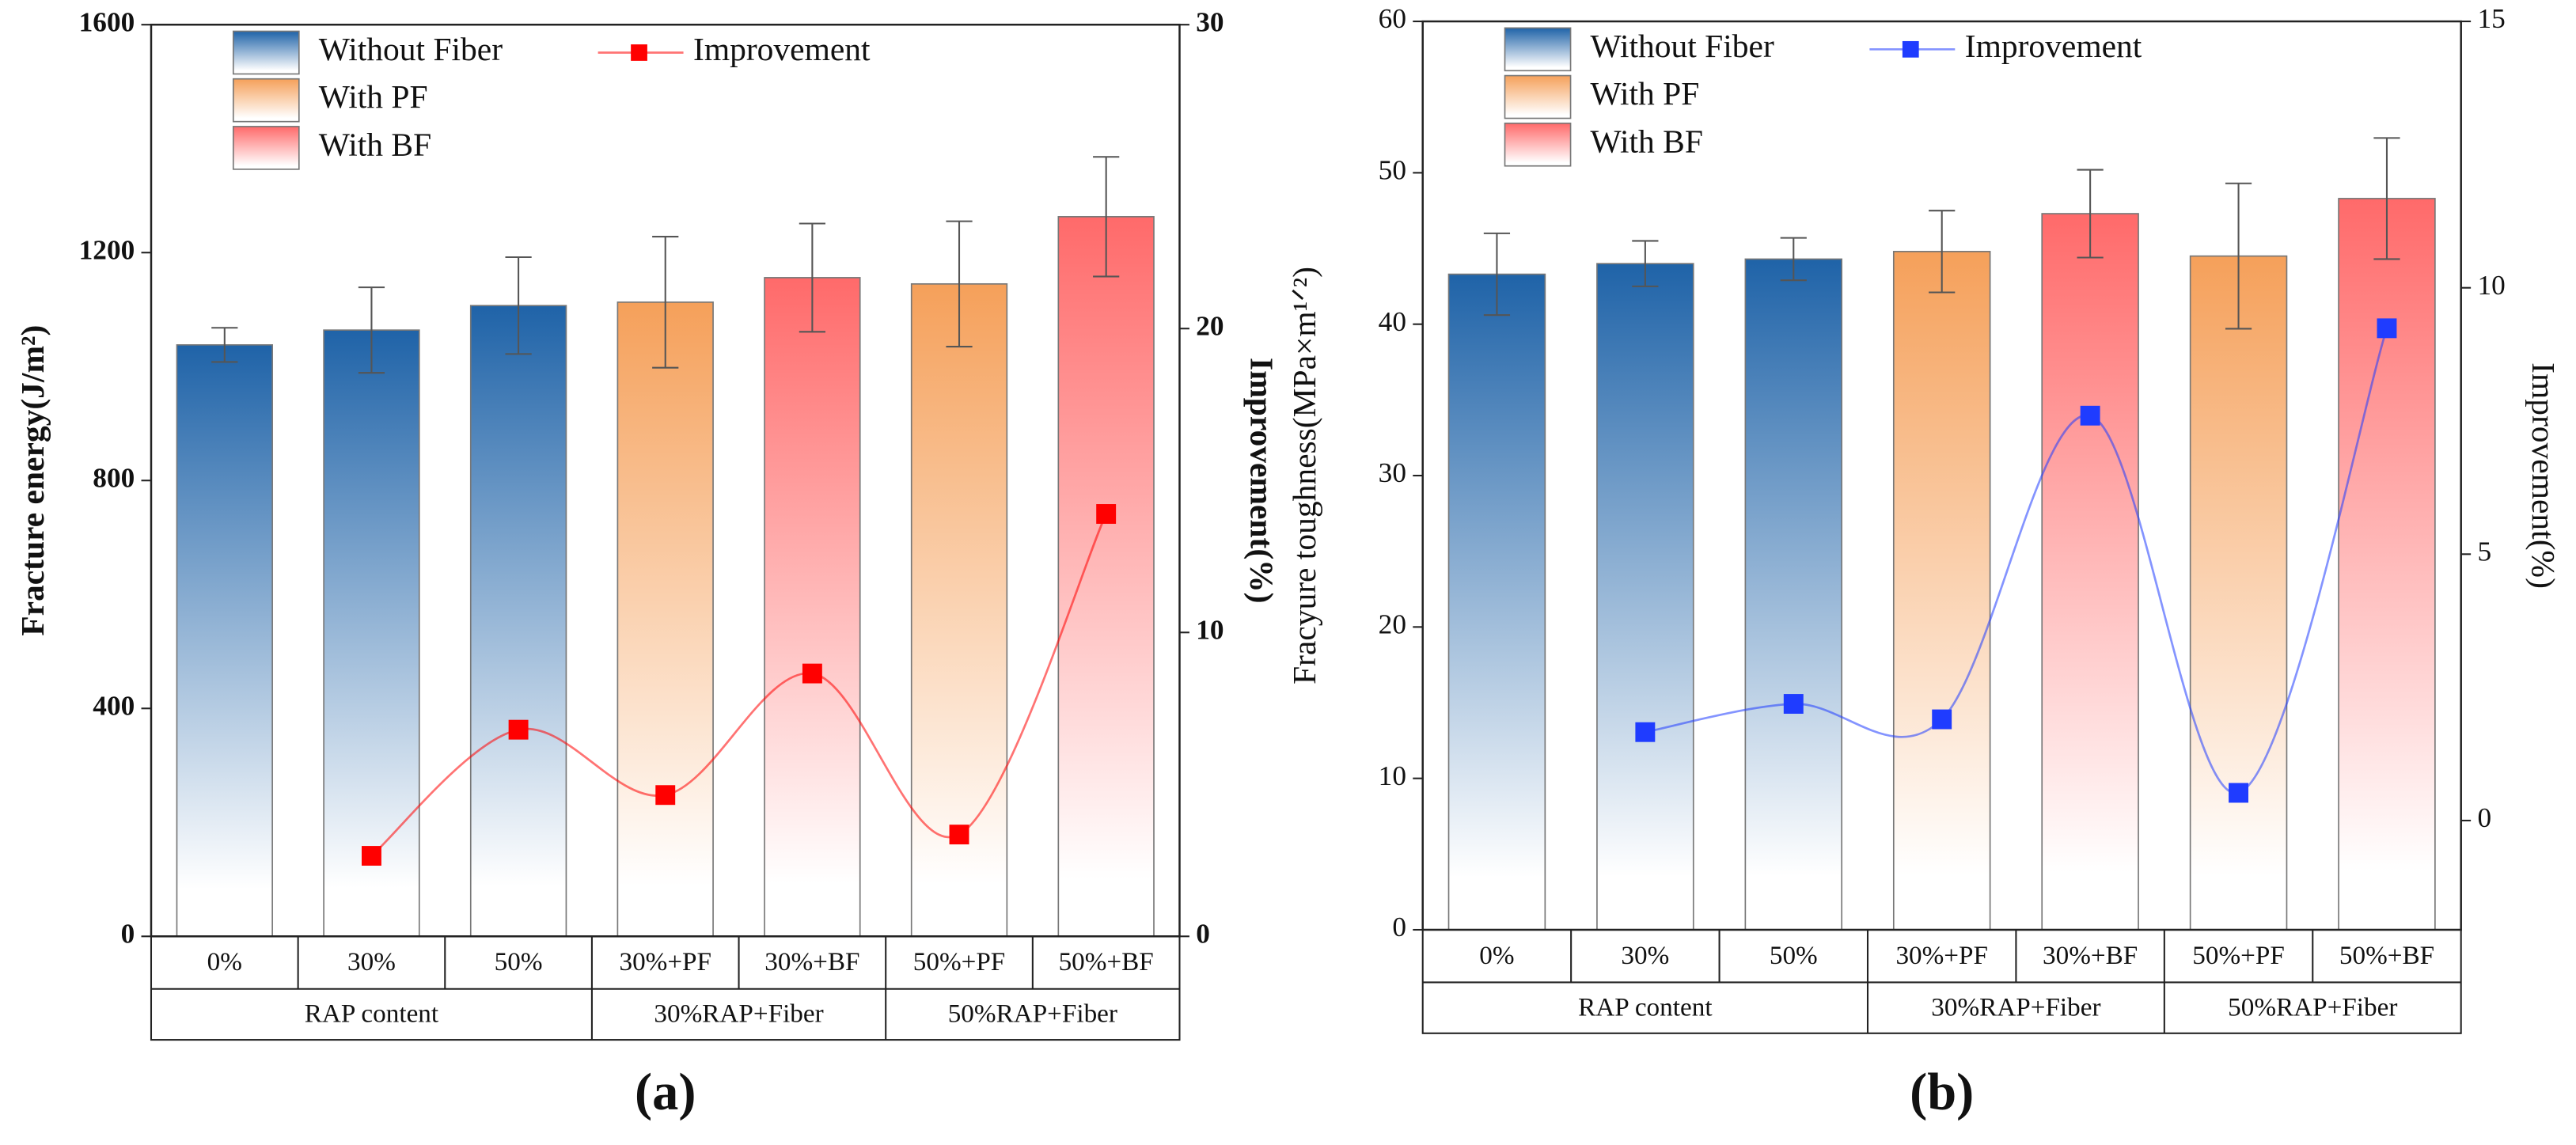 The width and height of the screenshot is (2576, 1145). Describe the element at coordinates (411, 49) in the screenshot. I see `legend-label: Without Fiber` at that location.